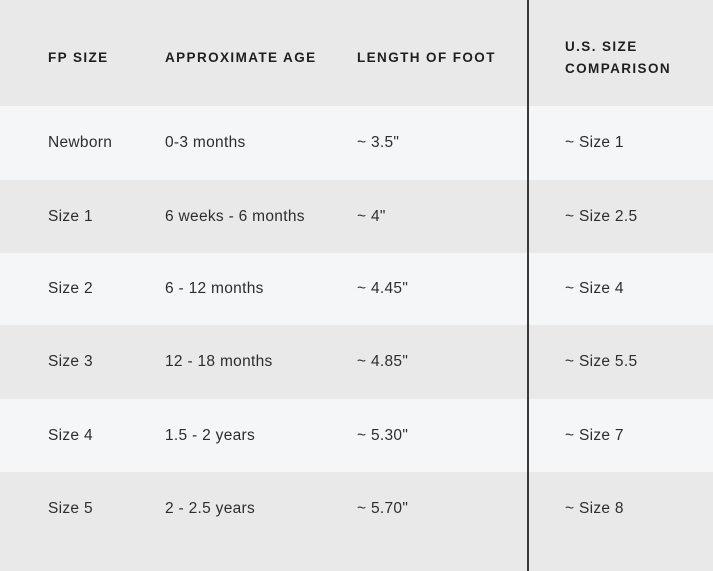  Describe the element at coordinates (210, 508) in the screenshot. I see `cell-approximate-age: 2 - 2.5 years` at that location.